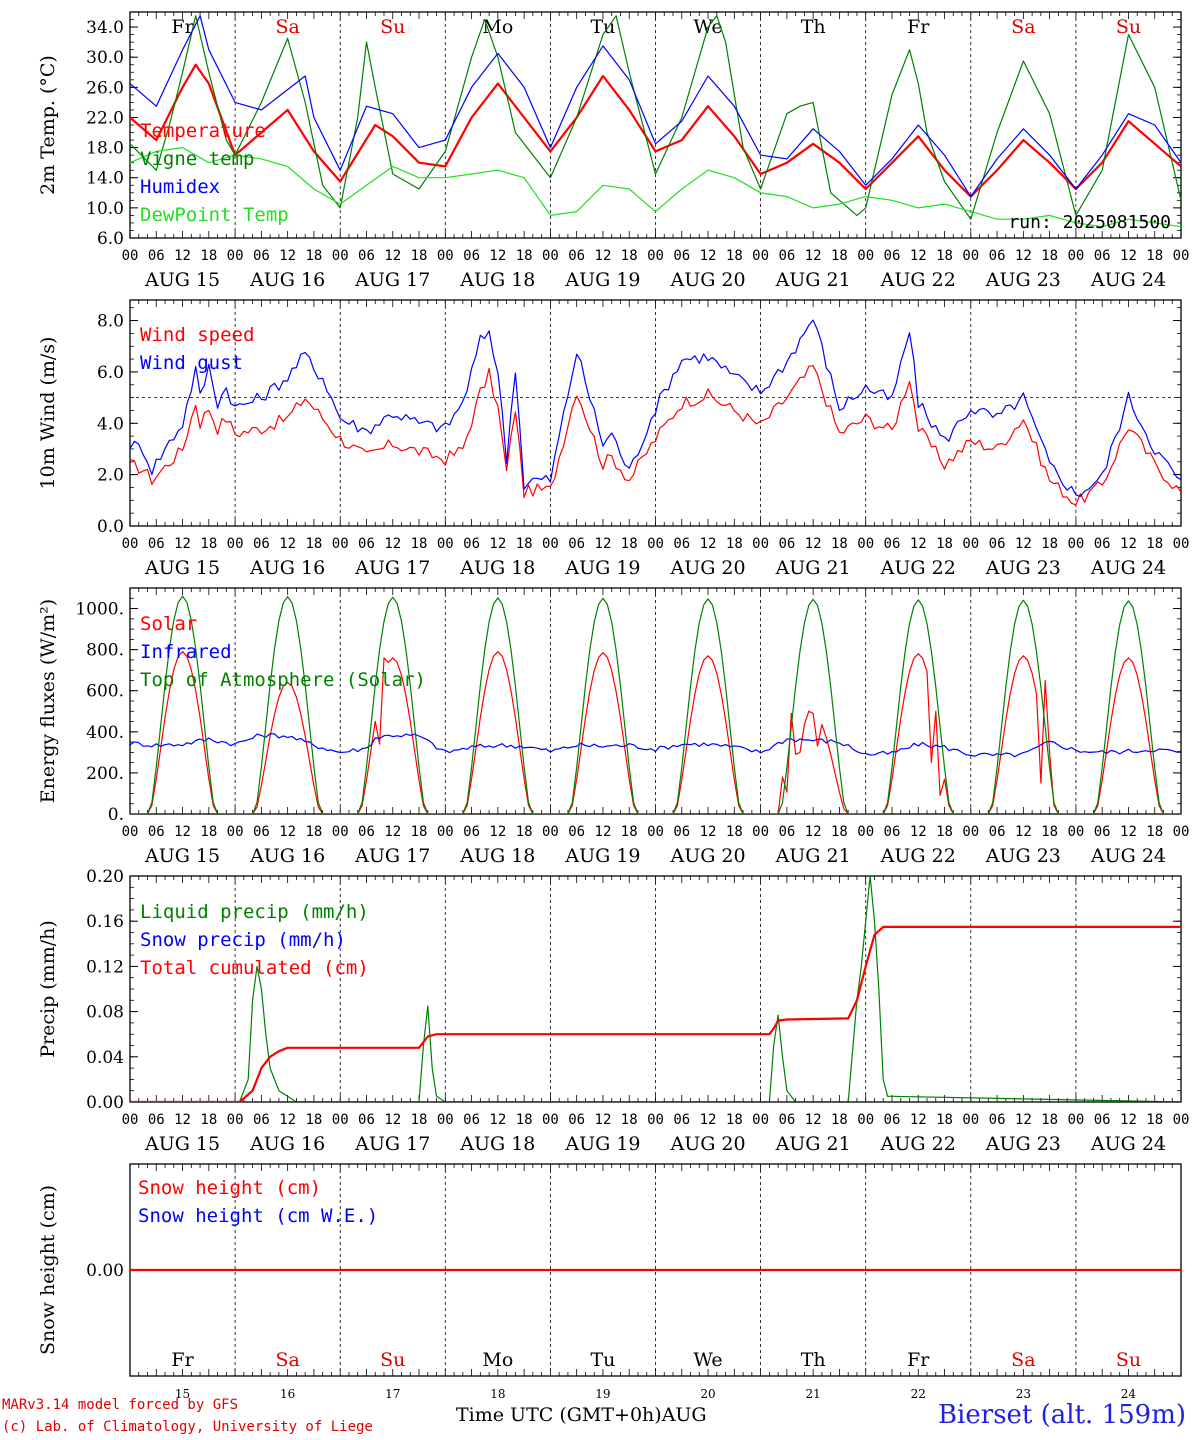  I want to click on series-line-humidex, so click(655, 106).